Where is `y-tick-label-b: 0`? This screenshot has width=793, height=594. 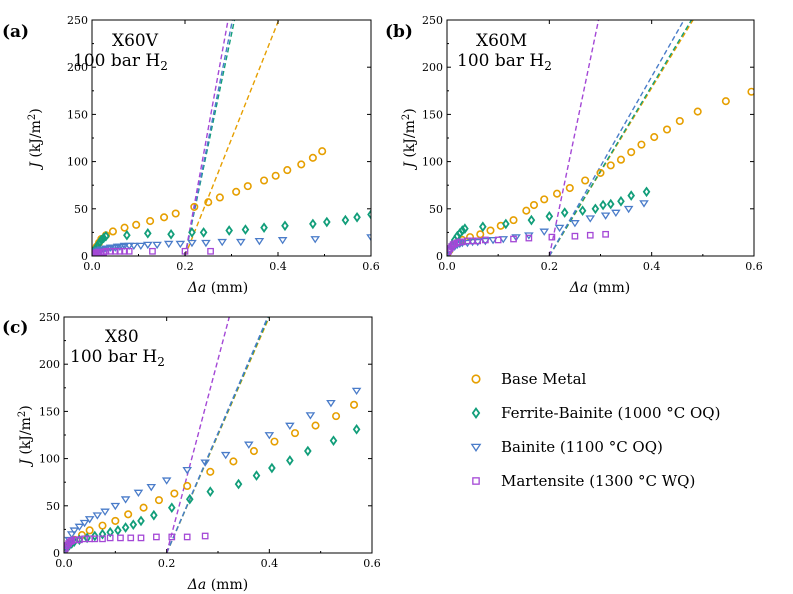 y-tick-label-b: 0 is located at coordinates (439, 256).